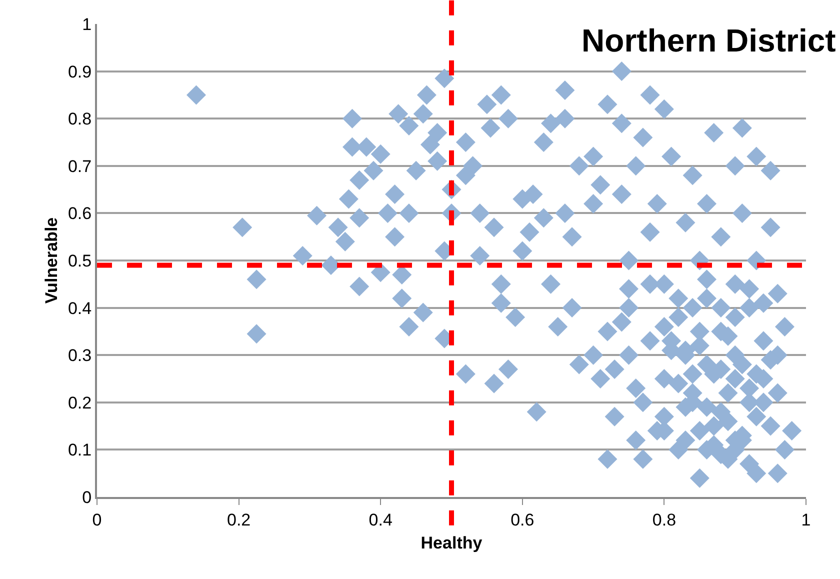  What do you see at coordinates (52, 260) in the screenshot?
I see `y-axis-title: Vulnerable` at bounding box center [52, 260].